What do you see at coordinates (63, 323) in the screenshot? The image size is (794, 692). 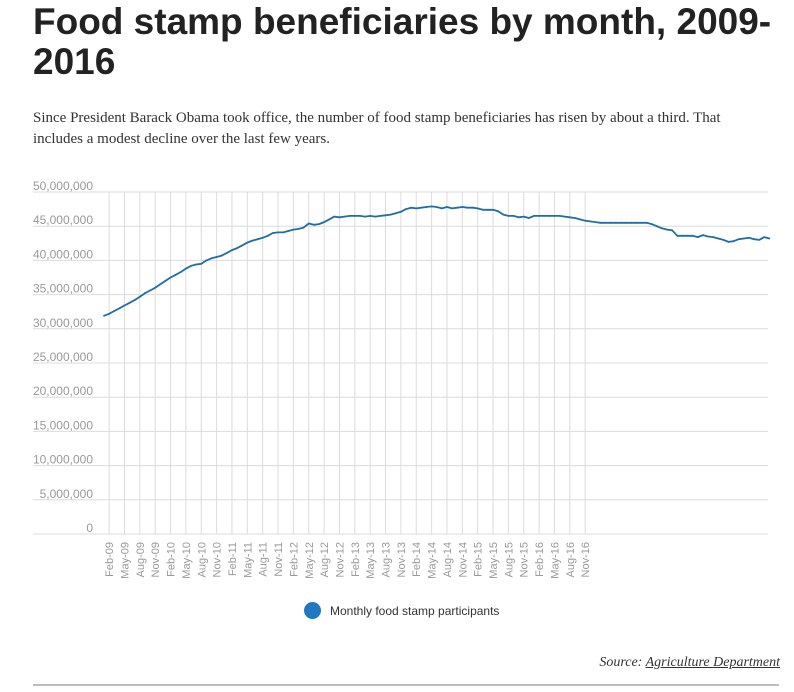 I see `y-tick-label: 30,000,000` at bounding box center [63, 323].